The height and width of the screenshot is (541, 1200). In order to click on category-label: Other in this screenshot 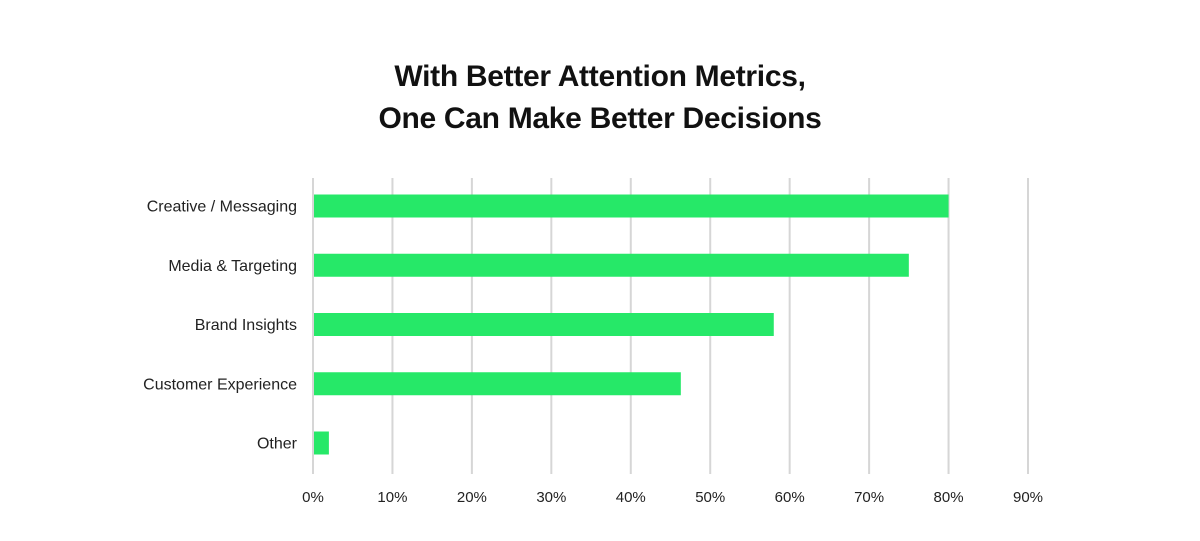, I will do `click(277, 444)`.